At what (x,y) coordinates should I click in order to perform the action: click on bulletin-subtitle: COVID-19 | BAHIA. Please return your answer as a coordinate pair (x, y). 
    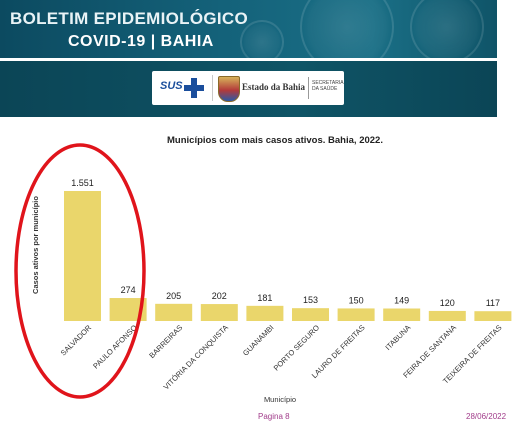
    Looking at the image, I should click on (141, 41).